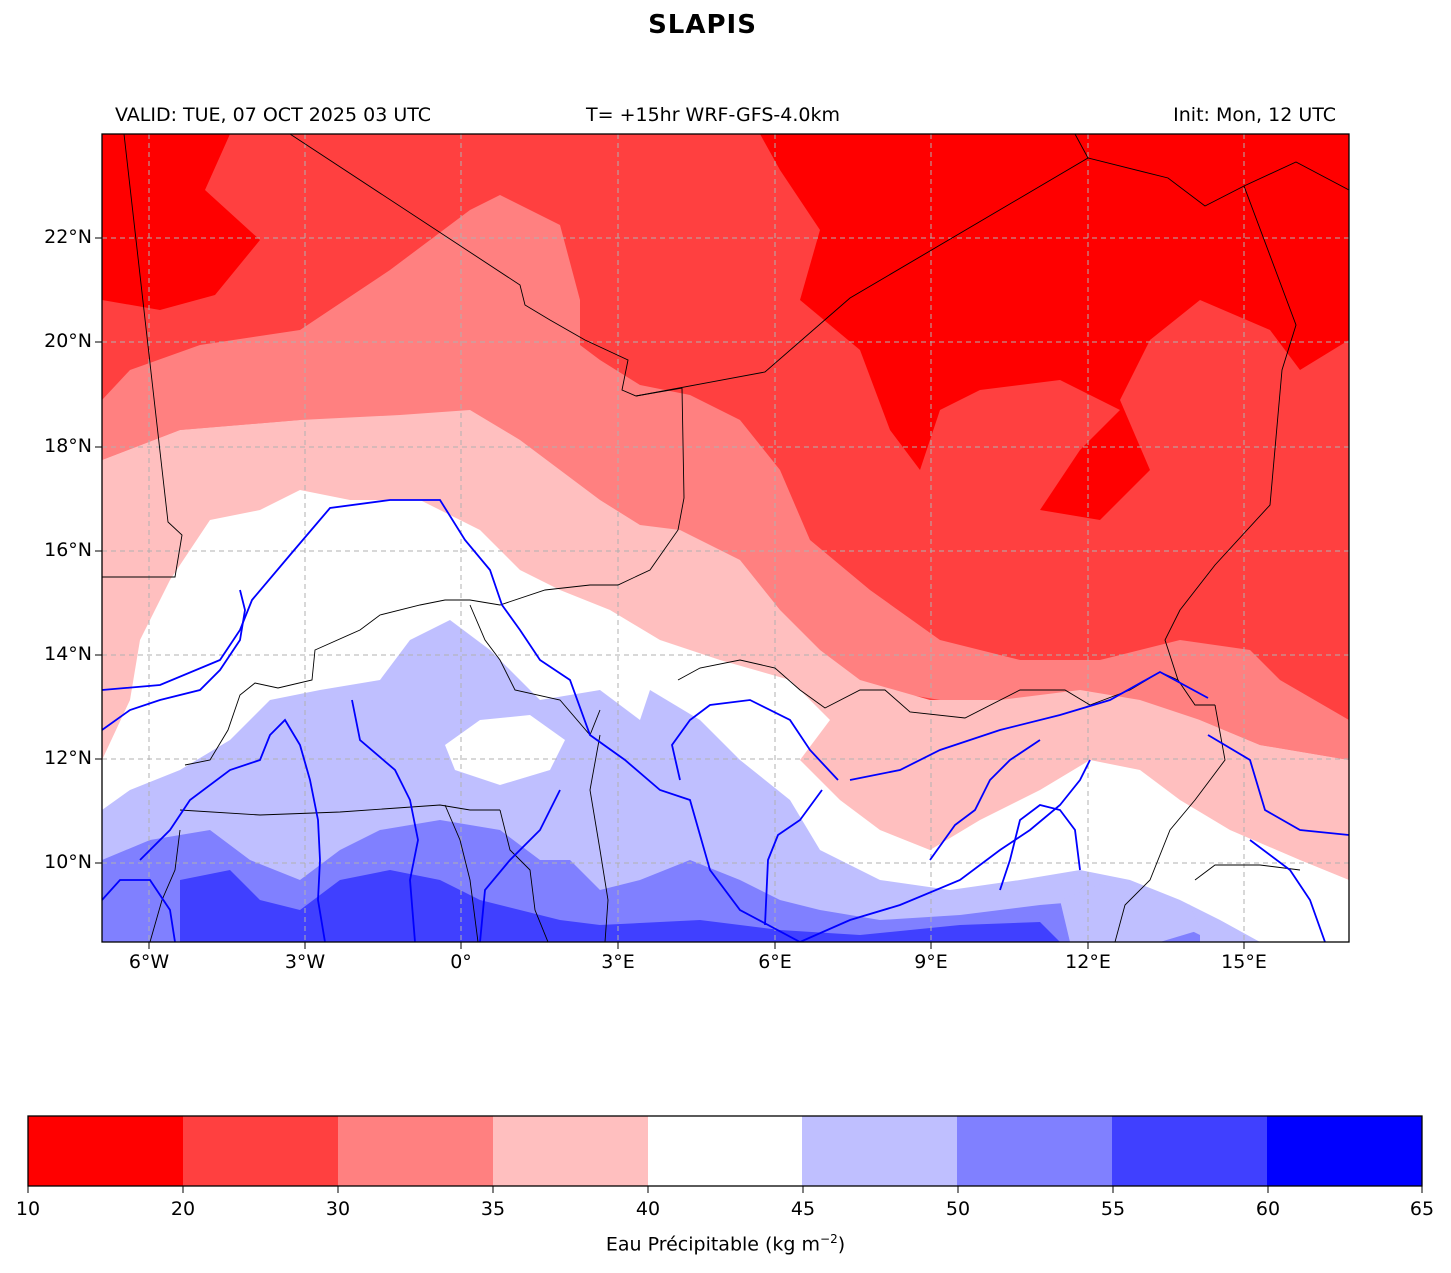  Describe the element at coordinates (985, 800) in the screenshot. I see `river-gongola` at that location.